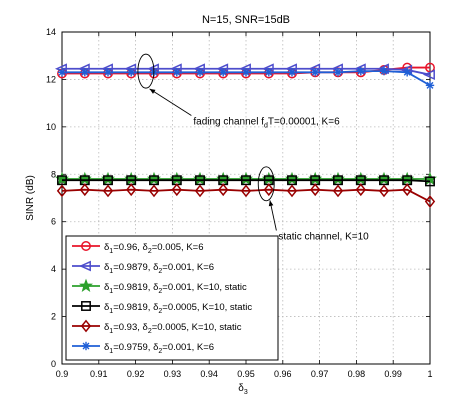 This screenshot has width=474, height=411. Describe the element at coordinates (51, 127) in the screenshot. I see `y-tick-label: 10` at that location.